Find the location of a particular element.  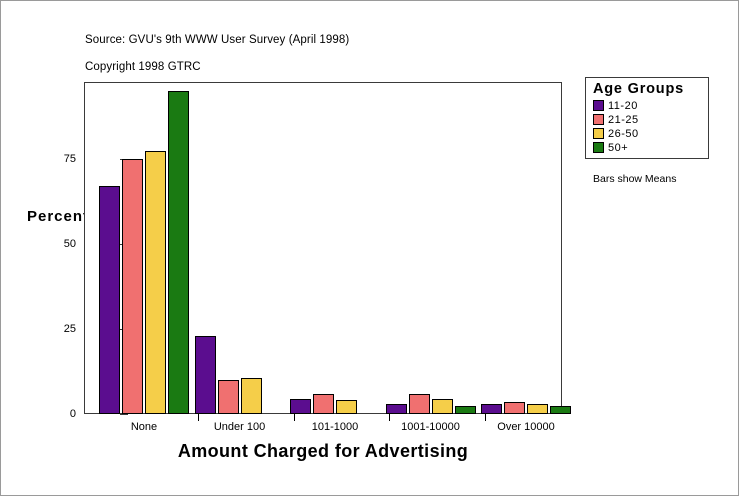

legend-entry: 26-50 is located at coordinates (647, 133).